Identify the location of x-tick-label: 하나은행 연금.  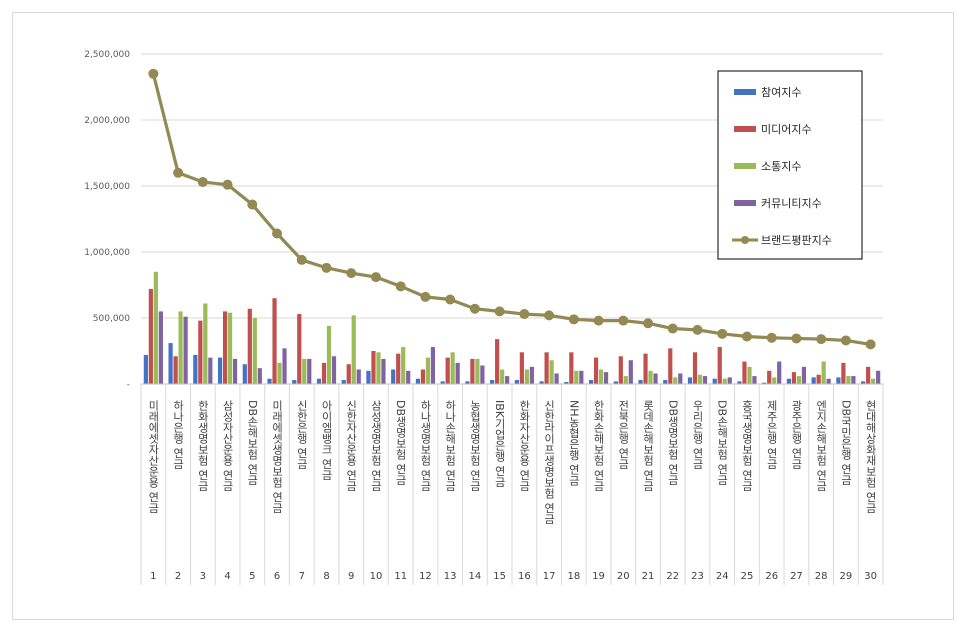
(178, 434).